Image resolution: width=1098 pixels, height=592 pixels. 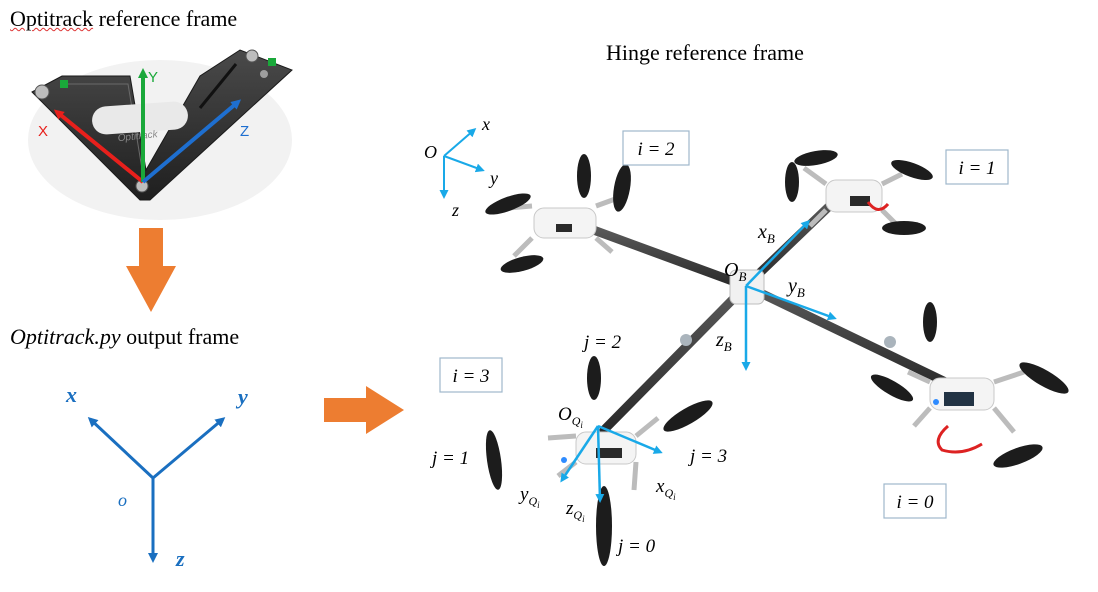 What do you see at coordinates (485, 124) in the screenshot?
I see `world-x-label: x` at bounding box center [485, 124].